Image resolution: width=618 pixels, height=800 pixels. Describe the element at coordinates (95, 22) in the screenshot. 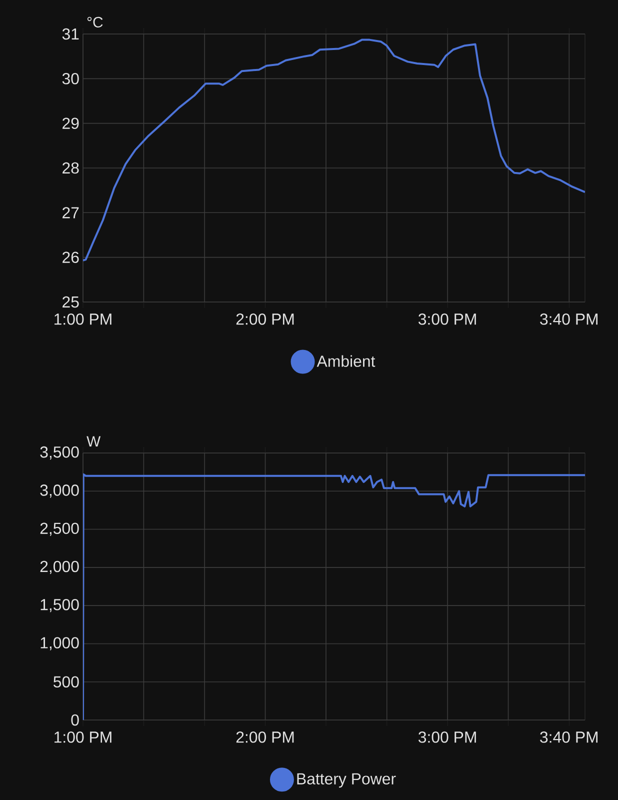

I see `y-axis-title: °C` at that location.